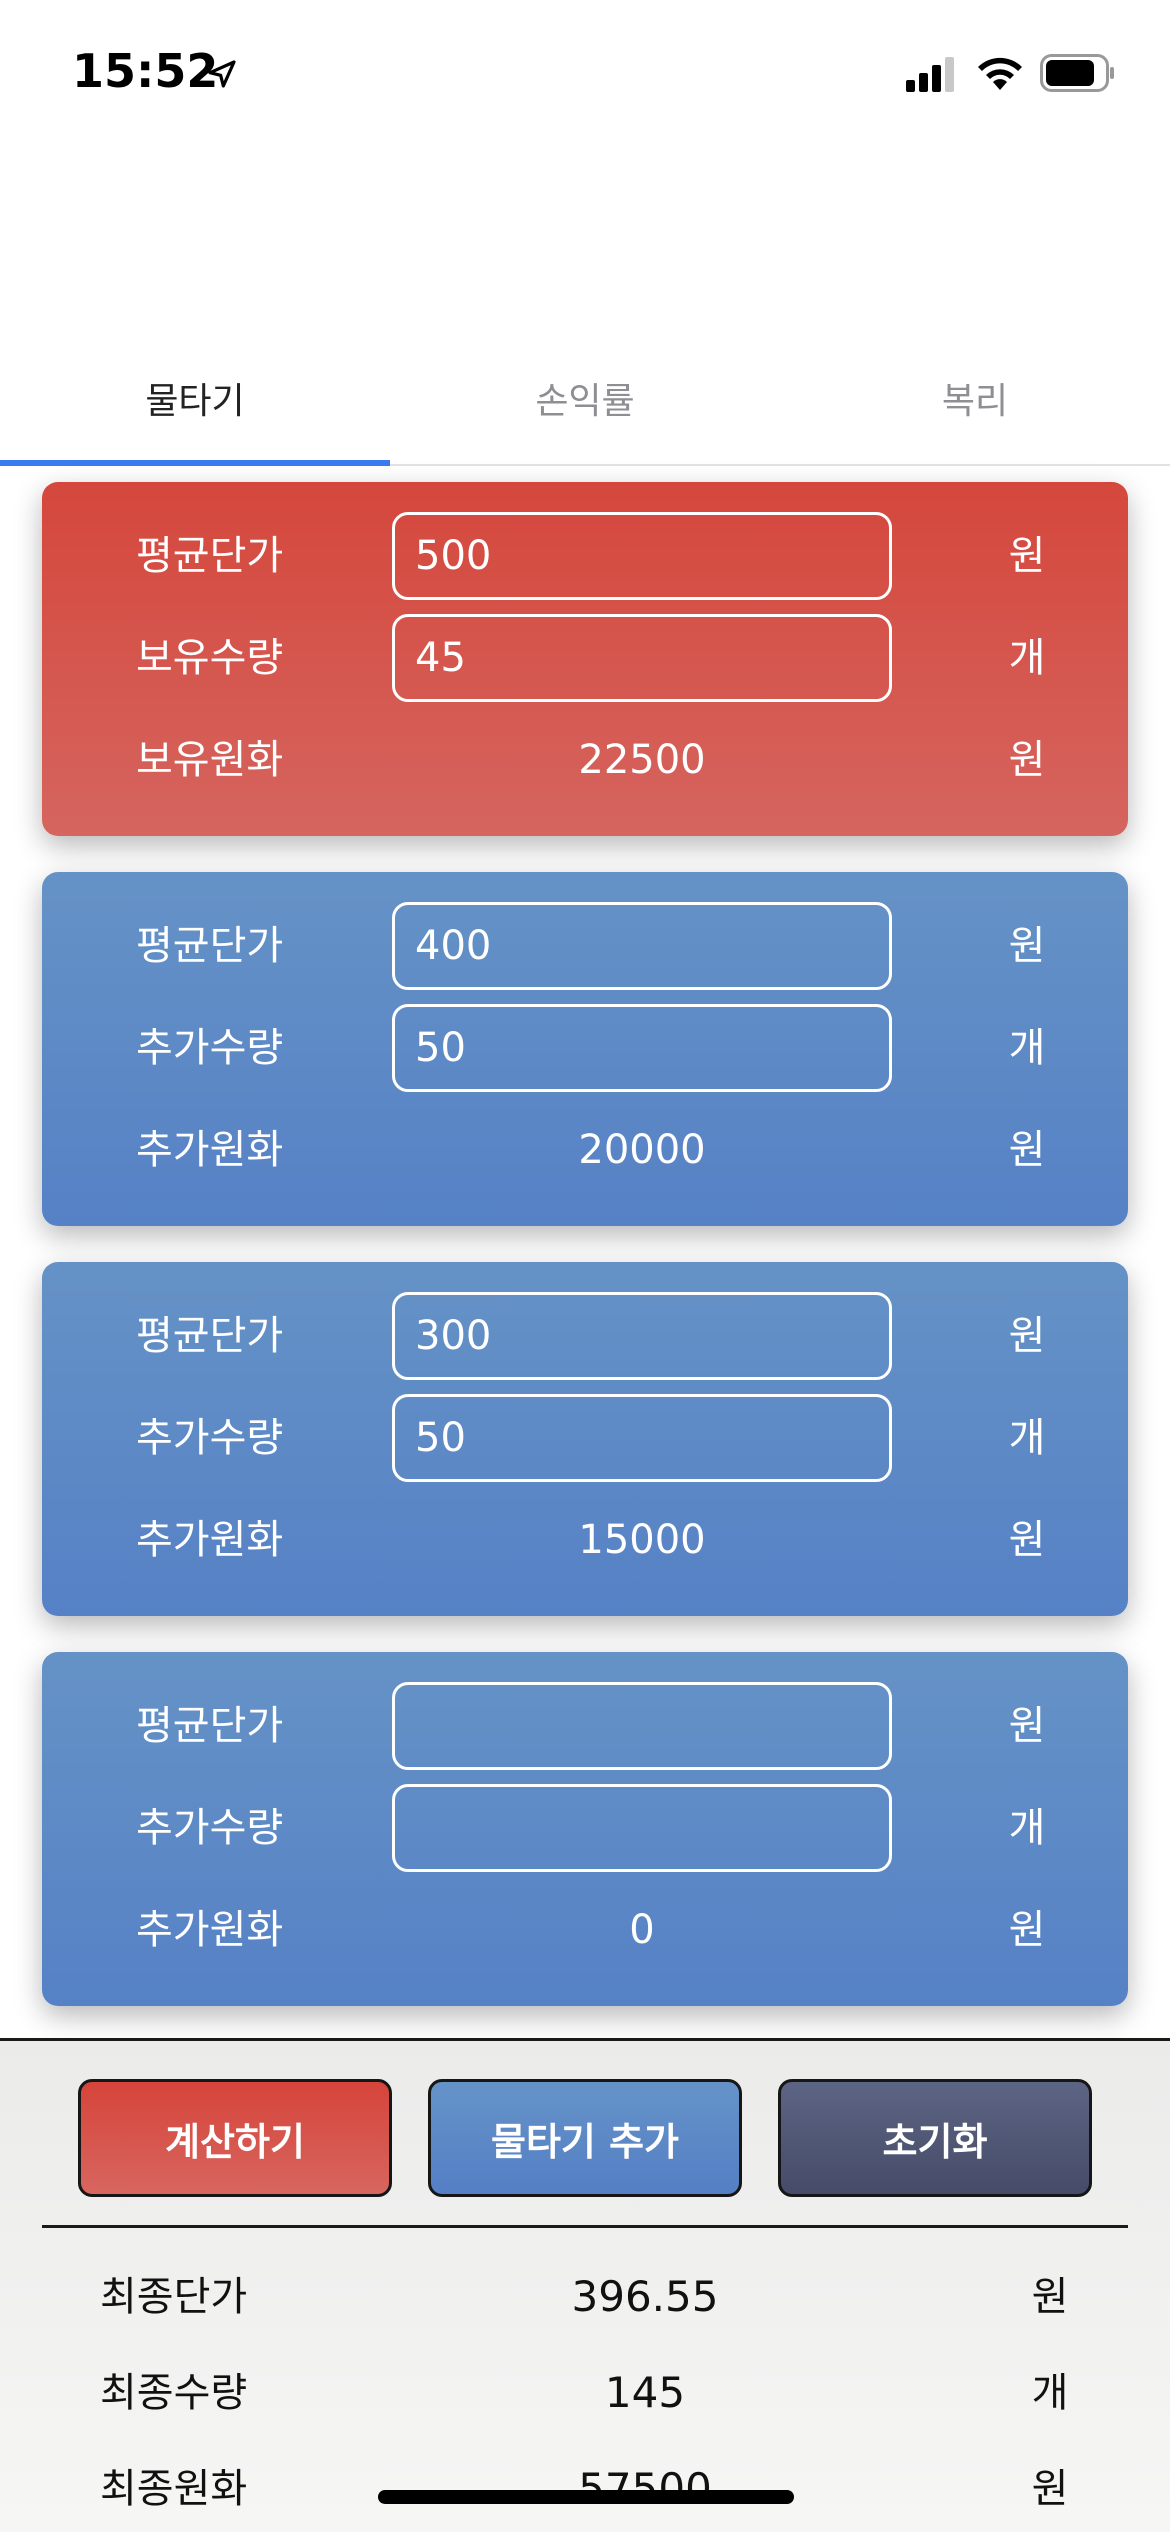 The height and width of the screenshot is (2532, 1170). What do you see at coordinates (174, 2393) in the screenshot?
I see `final-quantity-label: 최종수량` at bounding box center [174, 2393].